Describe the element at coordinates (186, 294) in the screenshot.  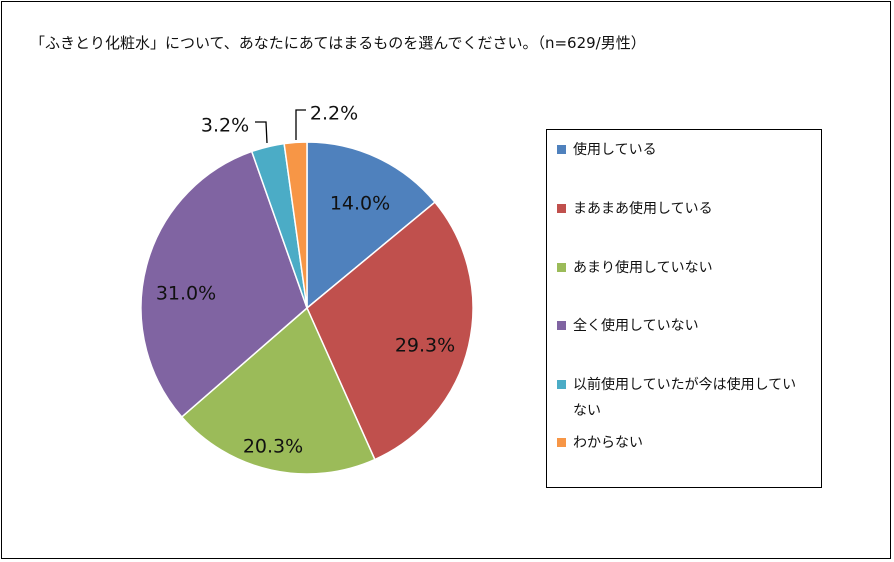
I see `slice-label-4: 31.0%` at that location.